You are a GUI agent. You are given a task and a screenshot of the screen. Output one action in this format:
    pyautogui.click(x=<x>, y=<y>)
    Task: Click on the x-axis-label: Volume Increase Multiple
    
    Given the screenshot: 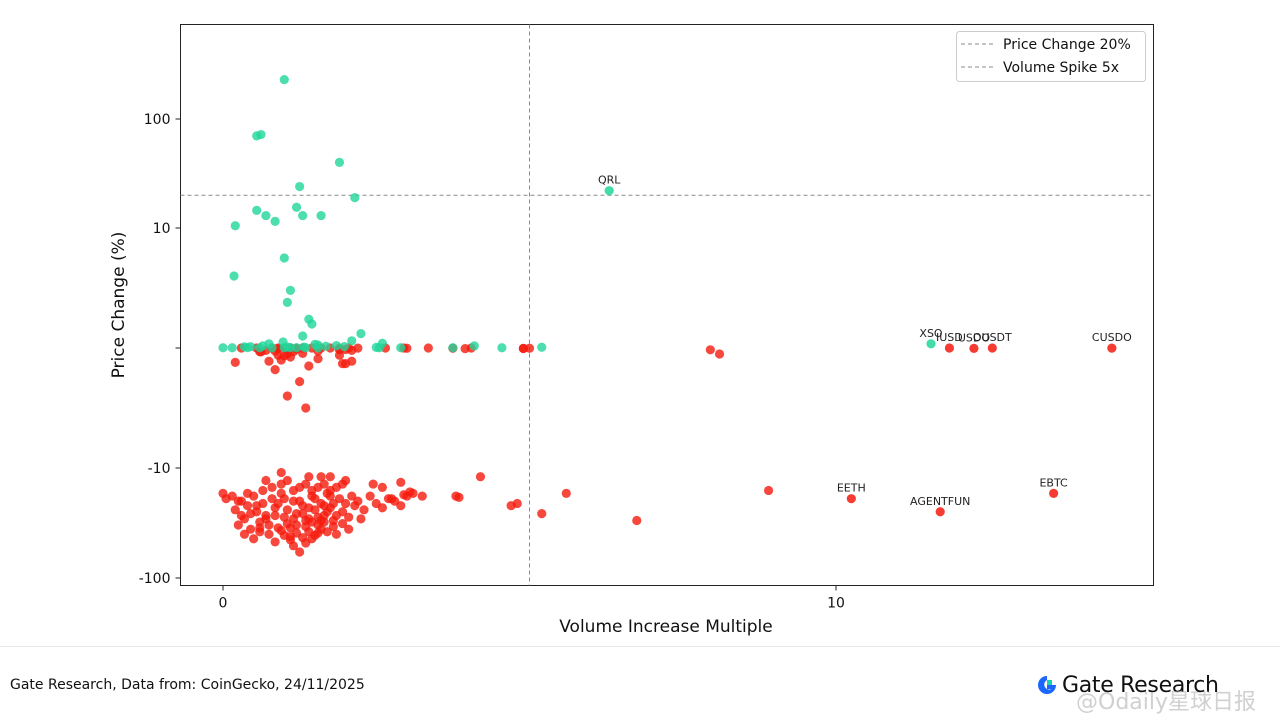 What is the action you would take?
    pyautogui.click(x=666, y=627)
    